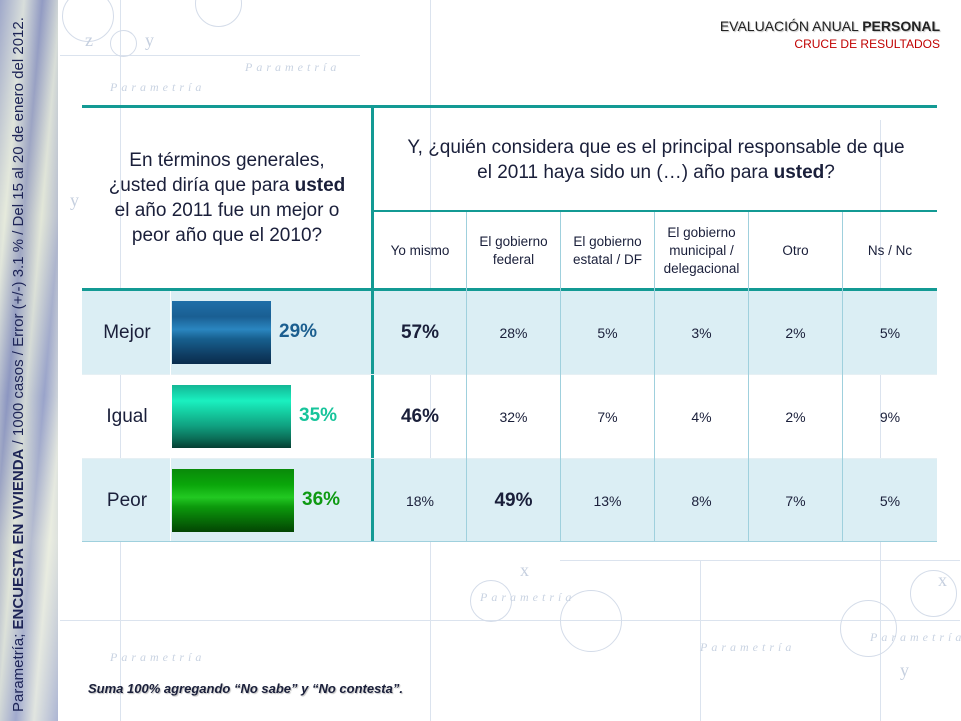 The width and height of the screenshot is (961, 721). What do you see at coordinates (170, 416) in the screenshot?
I see `bar-column-divider` at bounding box center [170, 416].